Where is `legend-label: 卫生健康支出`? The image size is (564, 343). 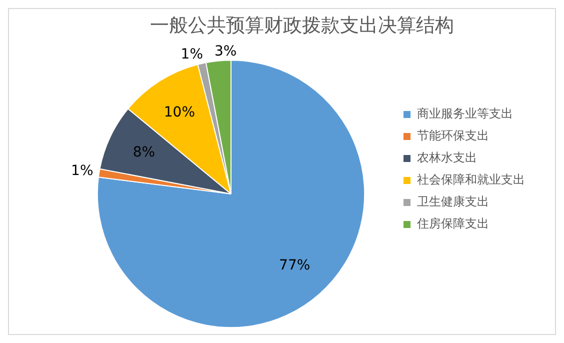
legend-label: 卫生健康支出 is located at coordinates (453, 201).